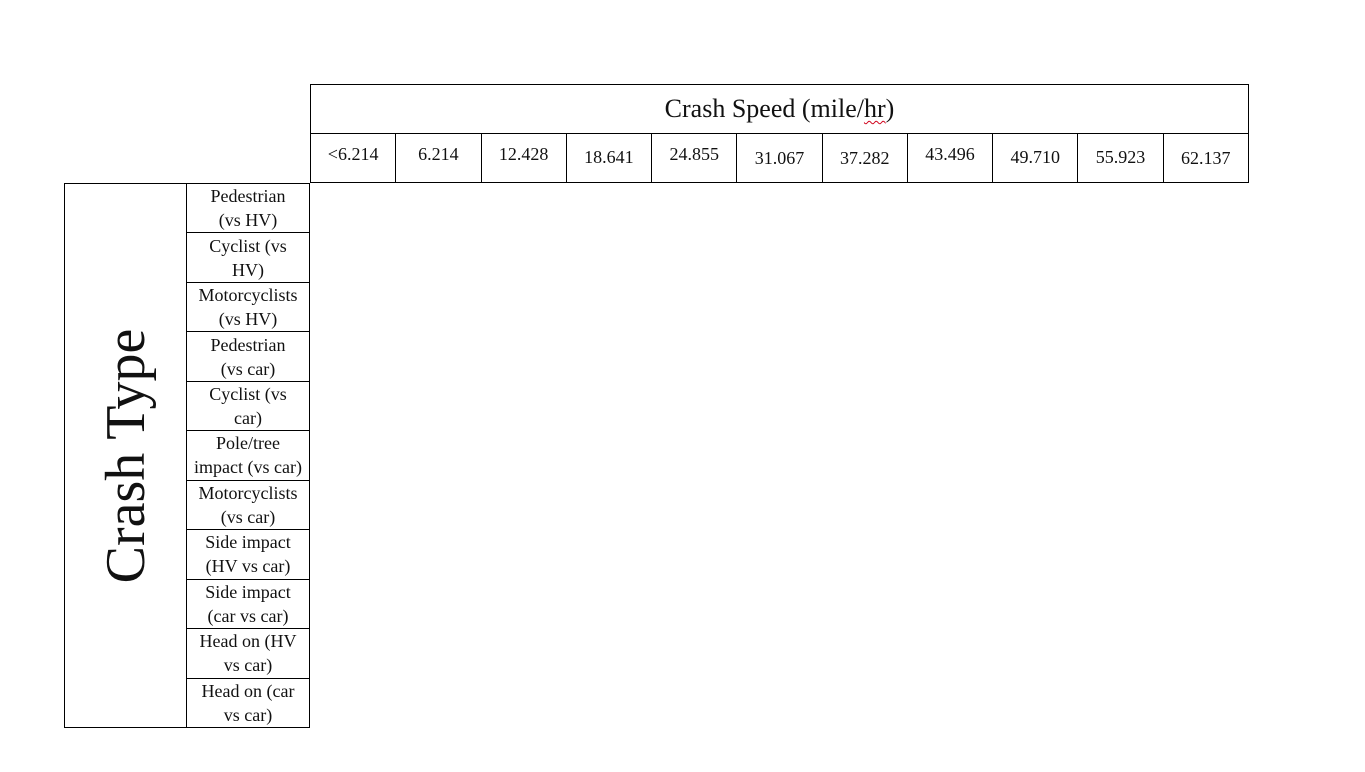 The image size is (1365, 772). What do you see at coordinates (248, 703) in the screenshot?
I see `crash-type-row: Head on (car vs car)` at bounding box center [248, 703].